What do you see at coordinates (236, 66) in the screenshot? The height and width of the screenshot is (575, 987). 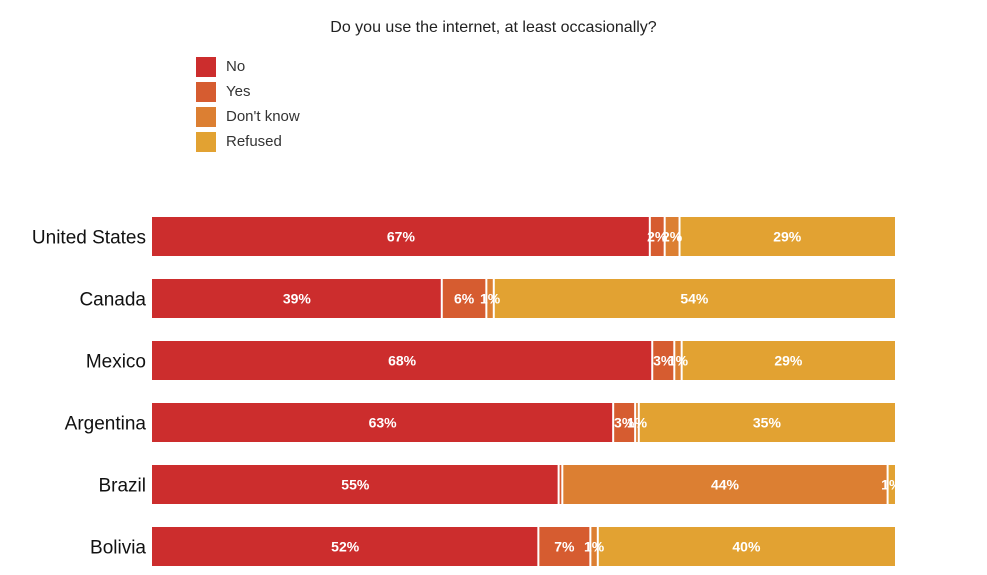 I see `legend-label: No` at bounding box center [236, 66].